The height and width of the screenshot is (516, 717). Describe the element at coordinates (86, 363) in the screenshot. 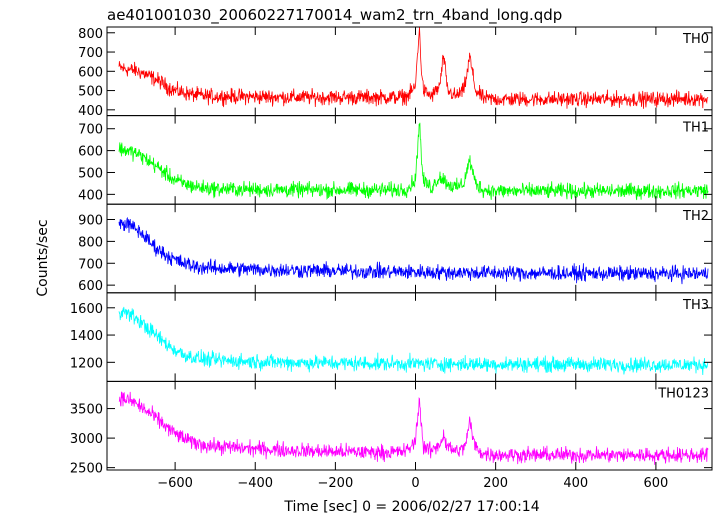

I see `y-tick-label: 1200` at that location.